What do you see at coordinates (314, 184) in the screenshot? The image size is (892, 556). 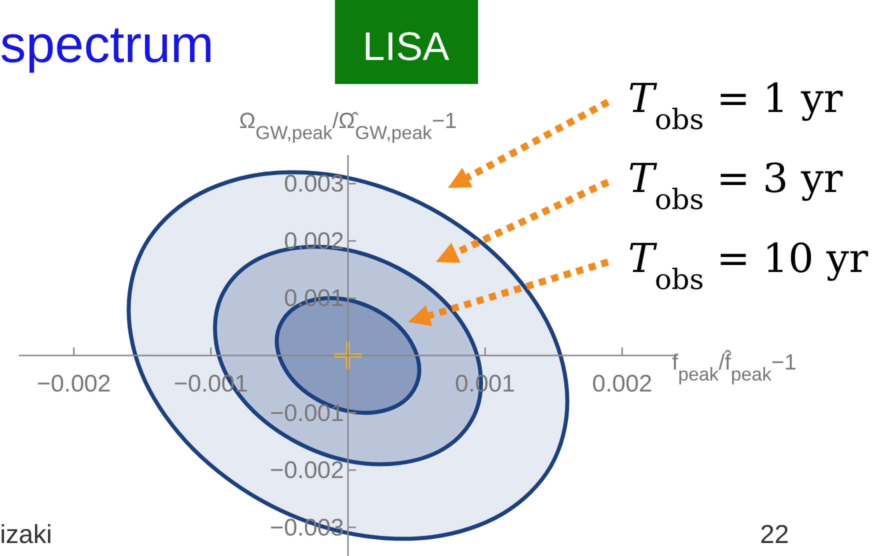 I see `y-tick-label: 0.003` at bounding box center [314, 184].